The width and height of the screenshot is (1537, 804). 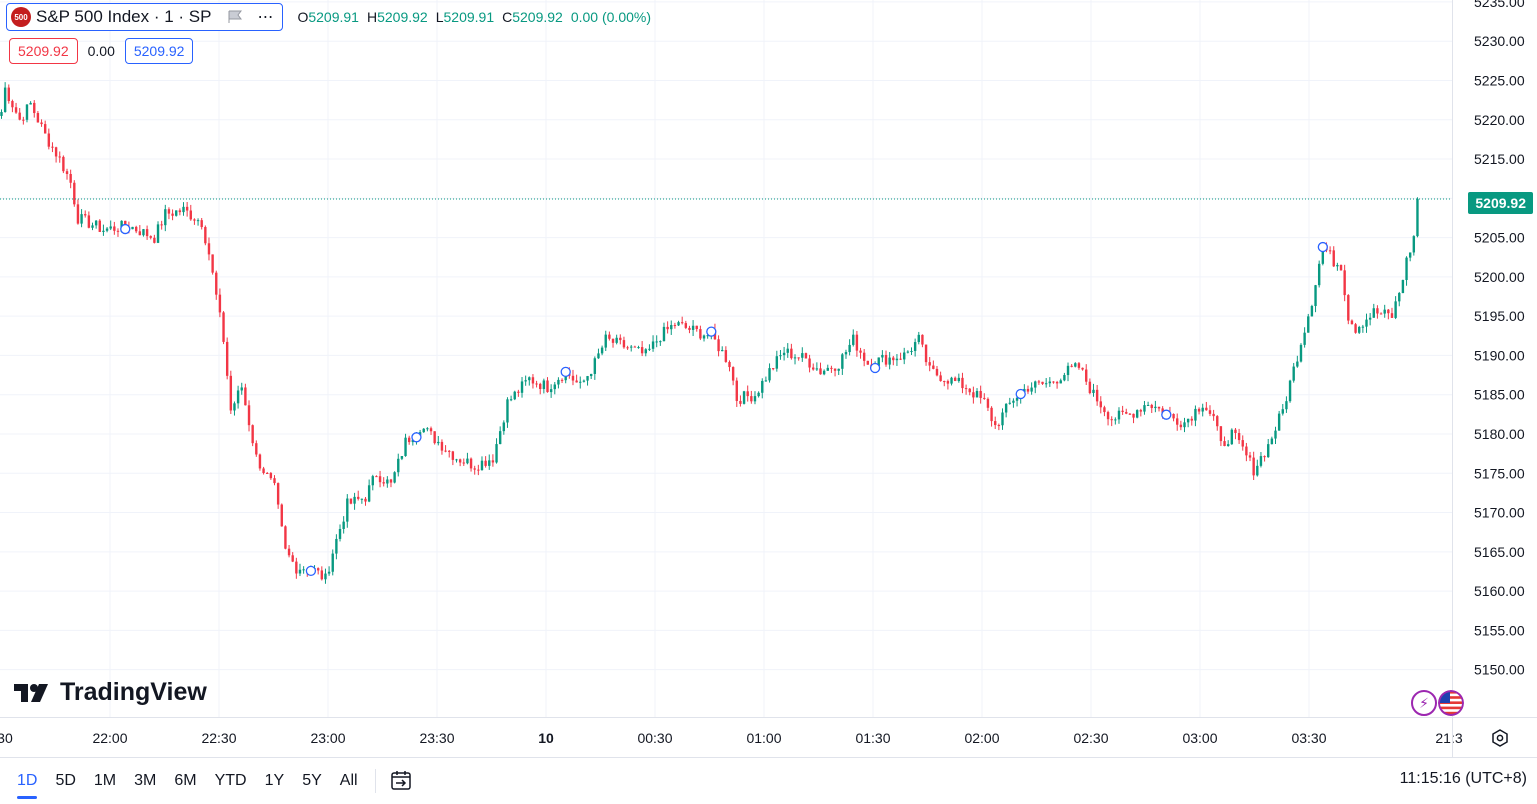 I want to click on x-tick-label: 01:00, so click(x=763, y=738).